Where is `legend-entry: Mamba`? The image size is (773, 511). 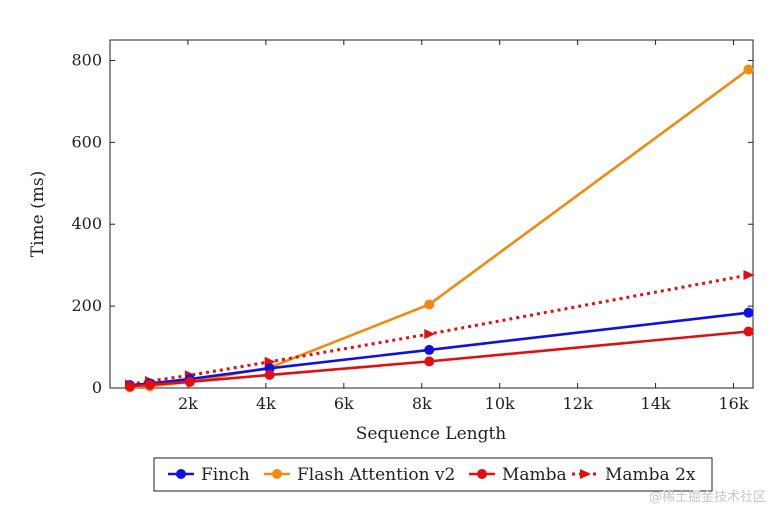 legend-entry: Mamba is located at coordinates (518, 475).